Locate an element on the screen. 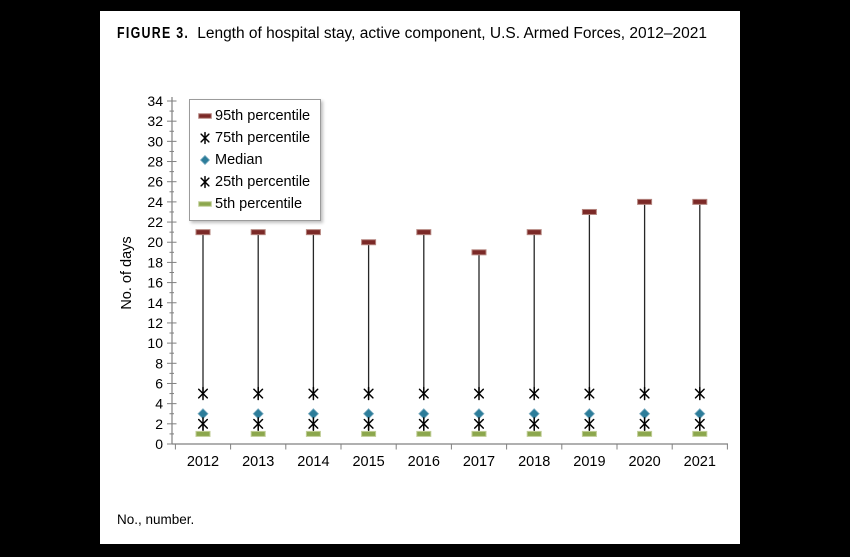 This screenshot has width=850, height=557. series-75th-percentile is located at coordinates (451, 393).